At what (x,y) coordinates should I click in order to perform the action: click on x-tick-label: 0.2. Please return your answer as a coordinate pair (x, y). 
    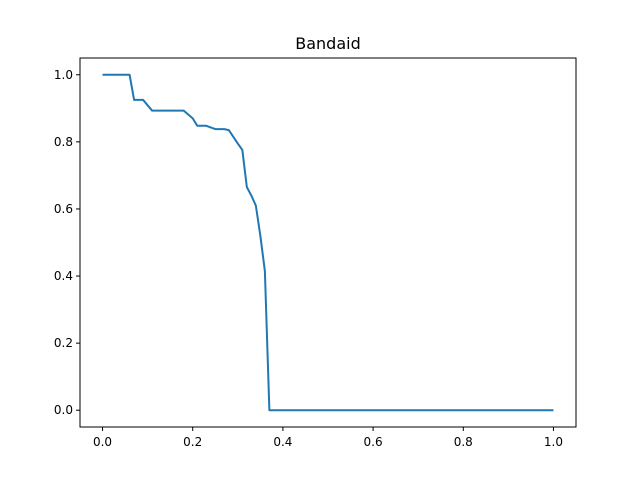
    Looking at the image, I should click on (192, 442).